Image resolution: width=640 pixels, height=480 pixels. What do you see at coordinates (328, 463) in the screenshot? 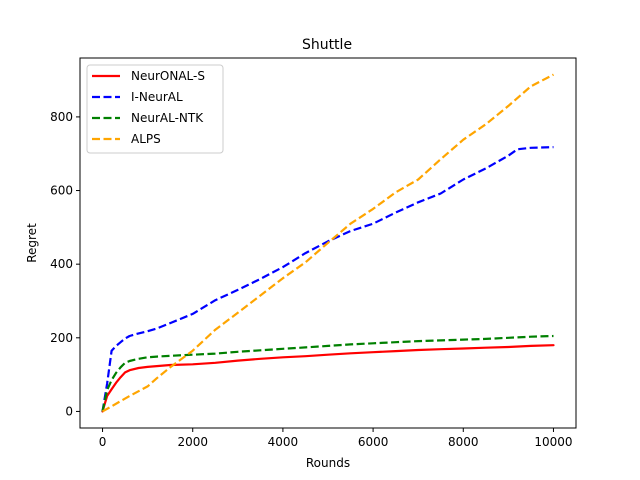
I see `x-axis-label: Rounds` at bounding box center [328, 463].